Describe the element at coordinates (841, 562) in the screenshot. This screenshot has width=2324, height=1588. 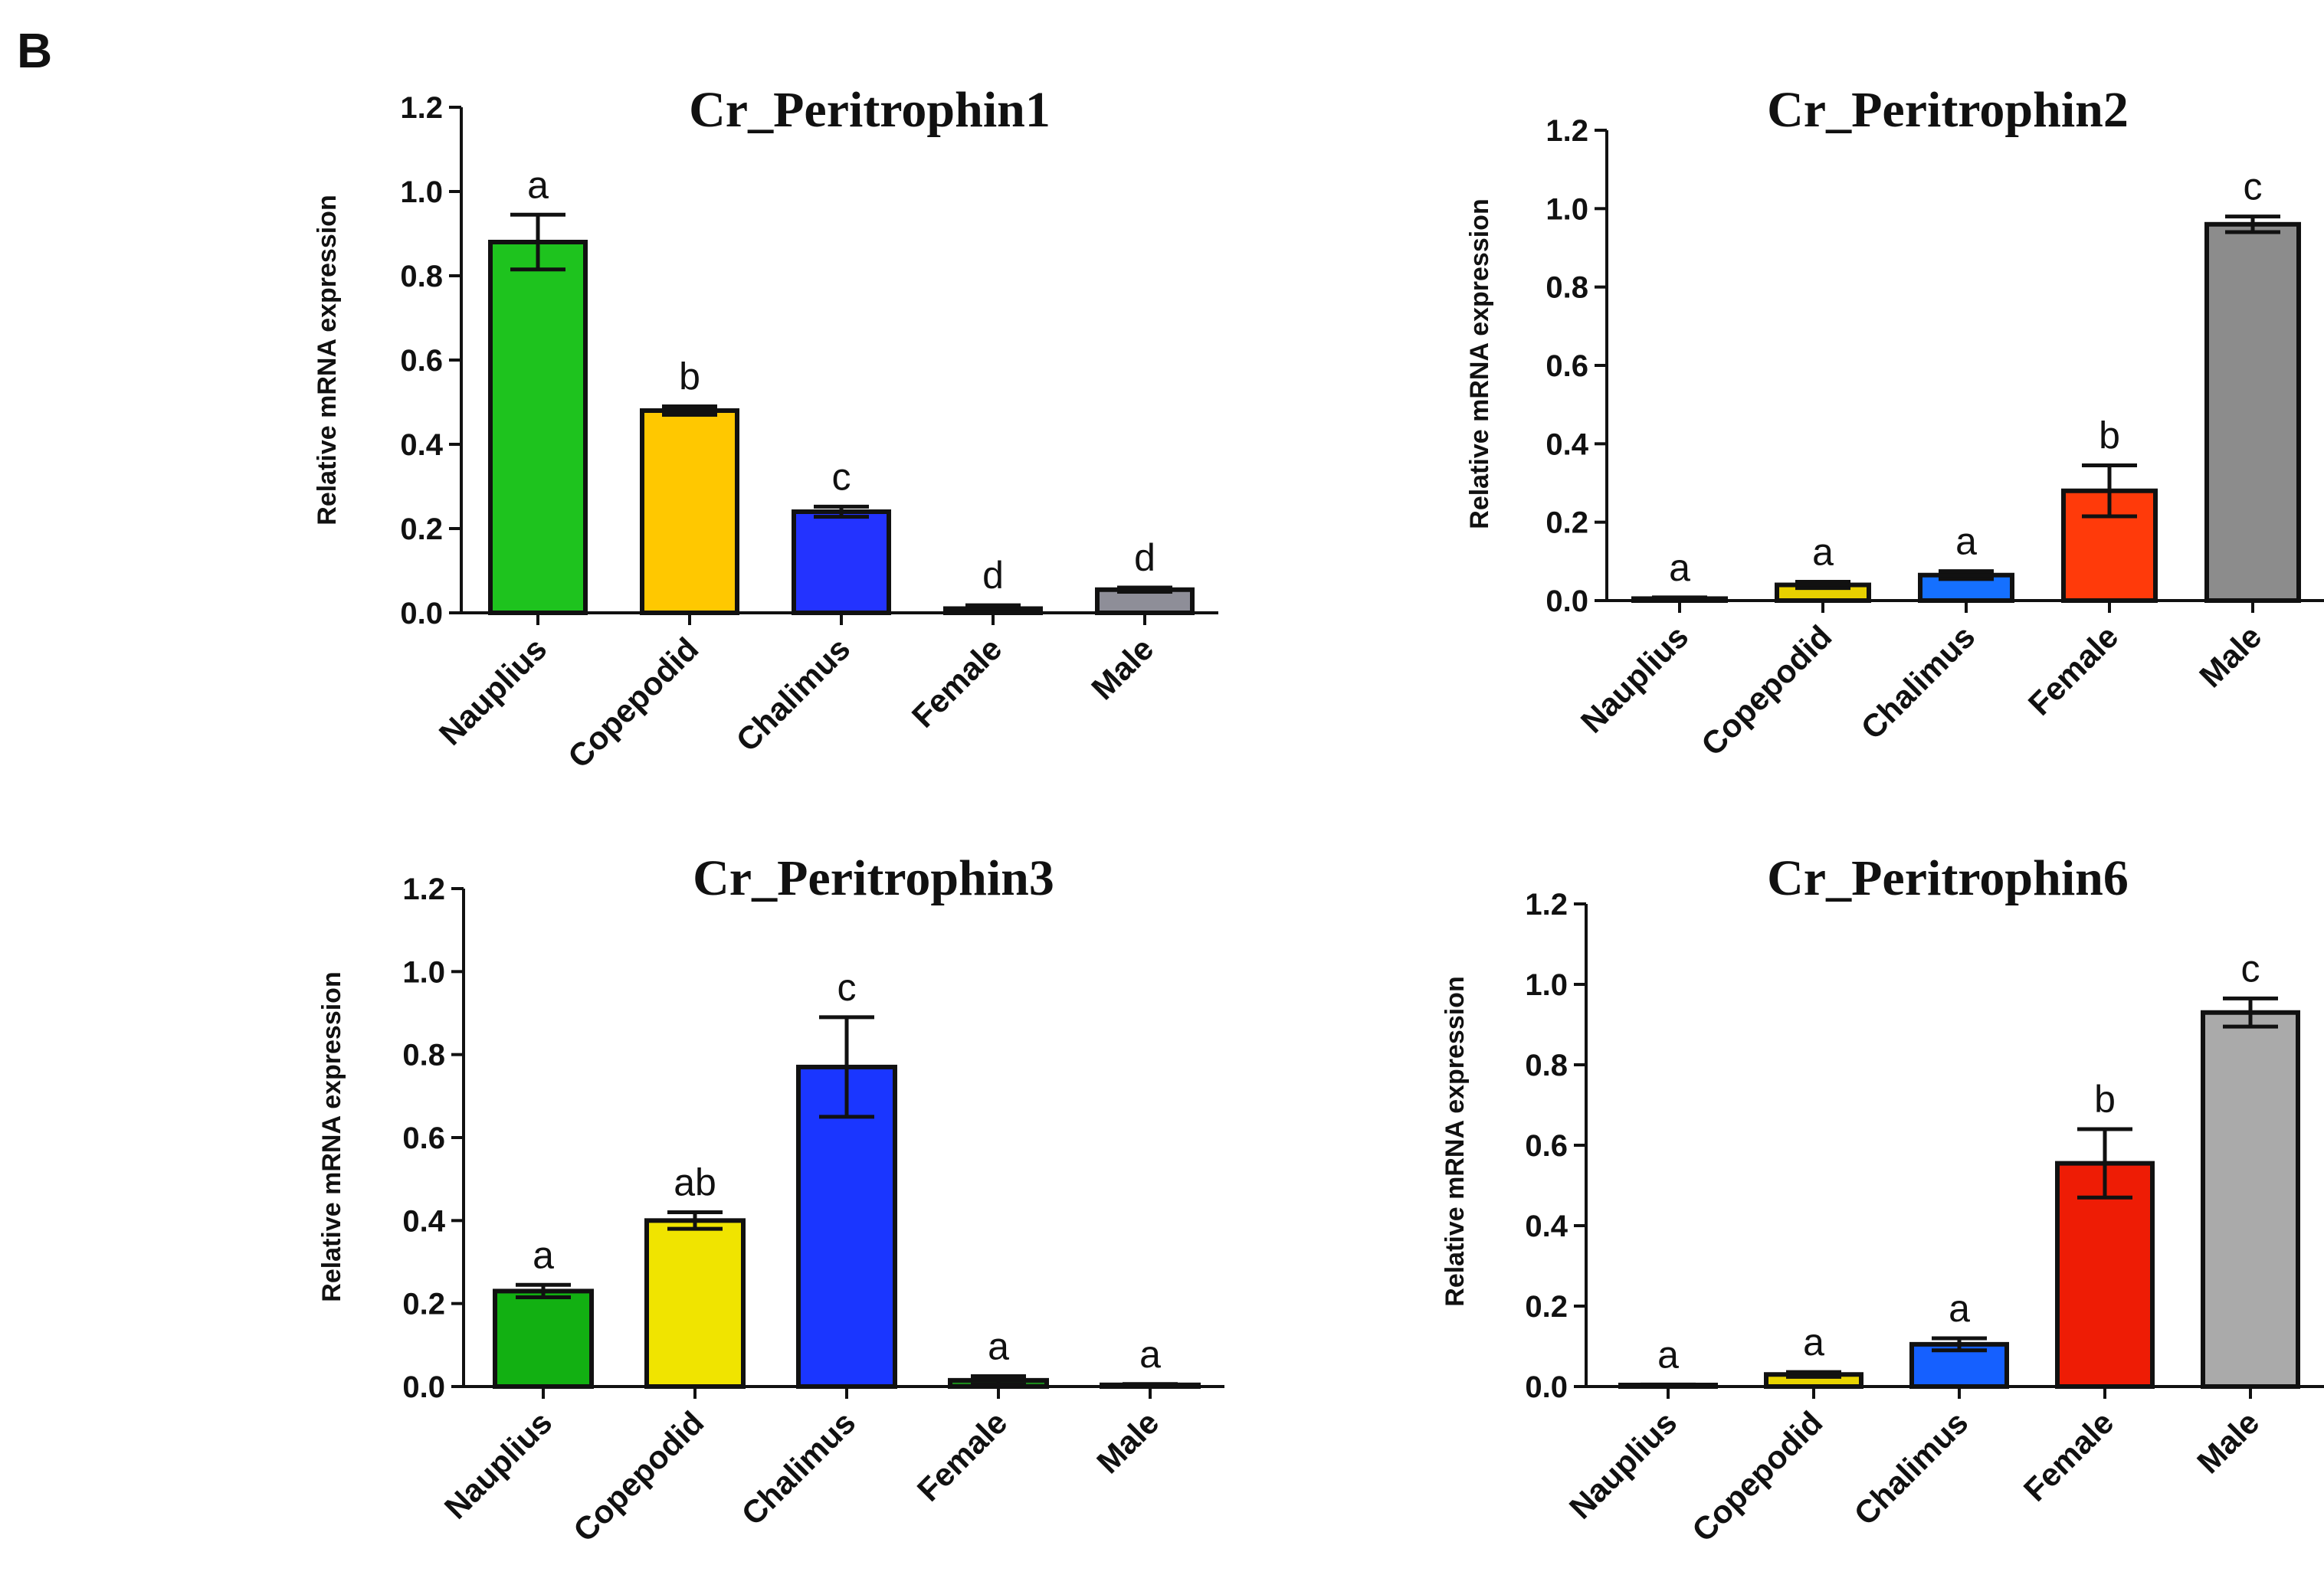
I see `bar-chalimus` at that location.